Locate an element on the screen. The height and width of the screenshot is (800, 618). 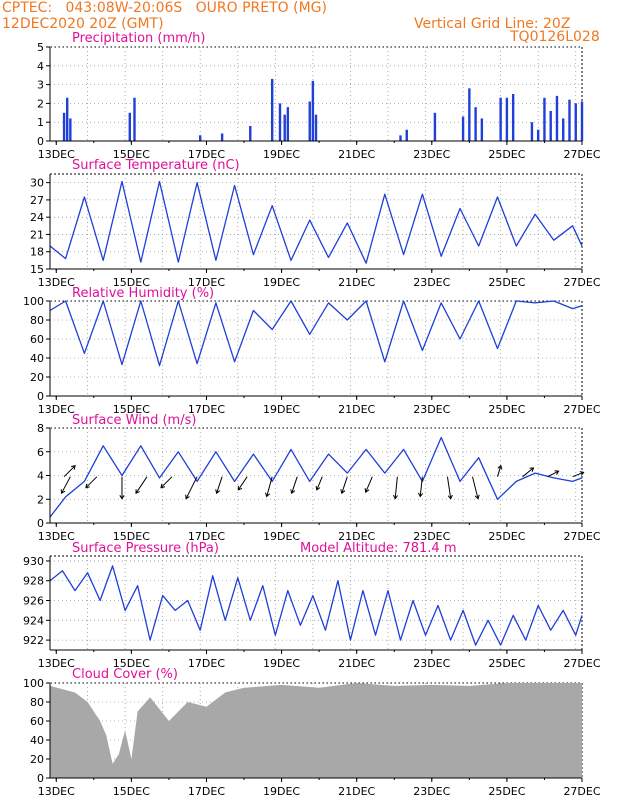
y-tick-label: 924 is located at coordinates (33, 620).